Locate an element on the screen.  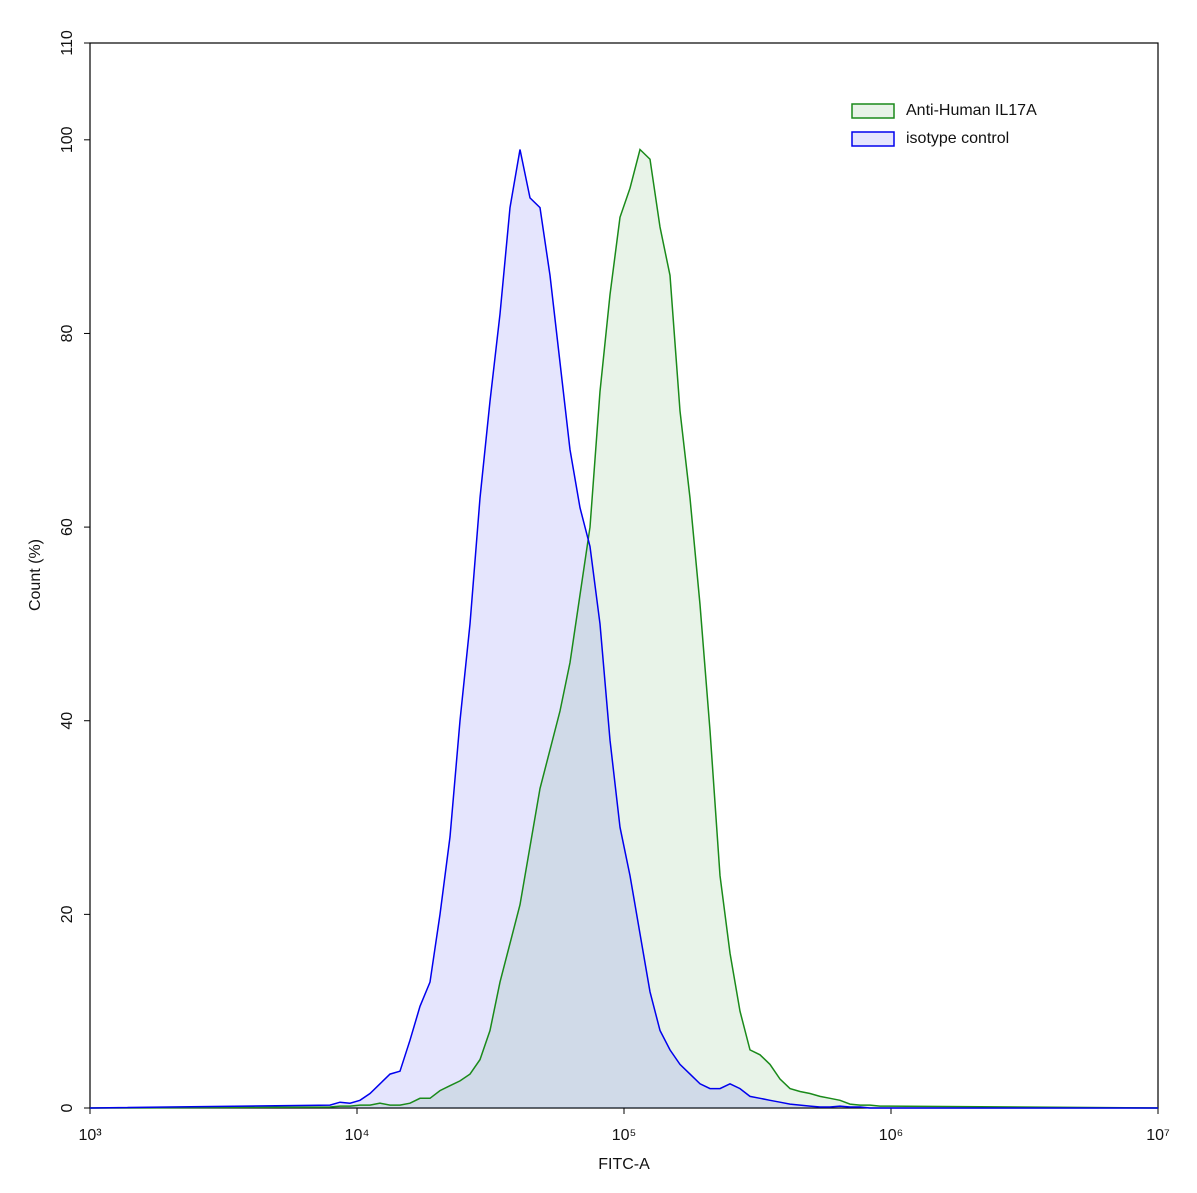
x-tick-label: 10⁶ is located at coordinates (891, 1135).